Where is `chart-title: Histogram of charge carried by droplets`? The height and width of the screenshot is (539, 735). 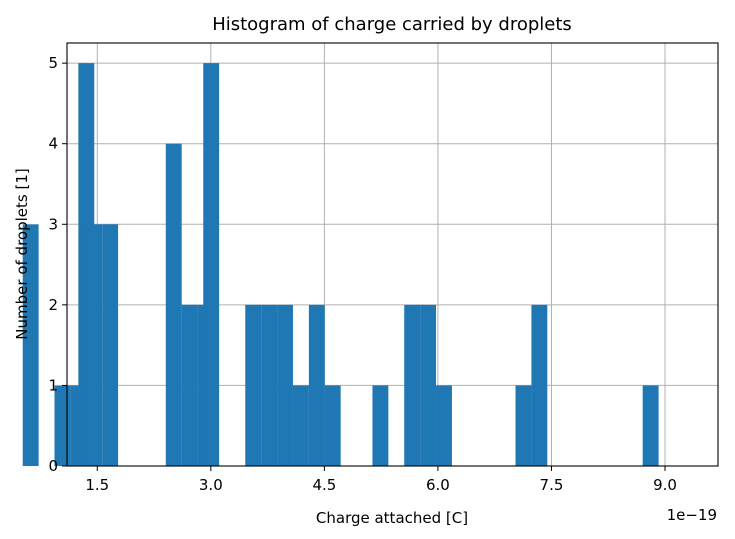
chart-title: Histogram of charge carried by droplets is located at coordinates (392, 24).